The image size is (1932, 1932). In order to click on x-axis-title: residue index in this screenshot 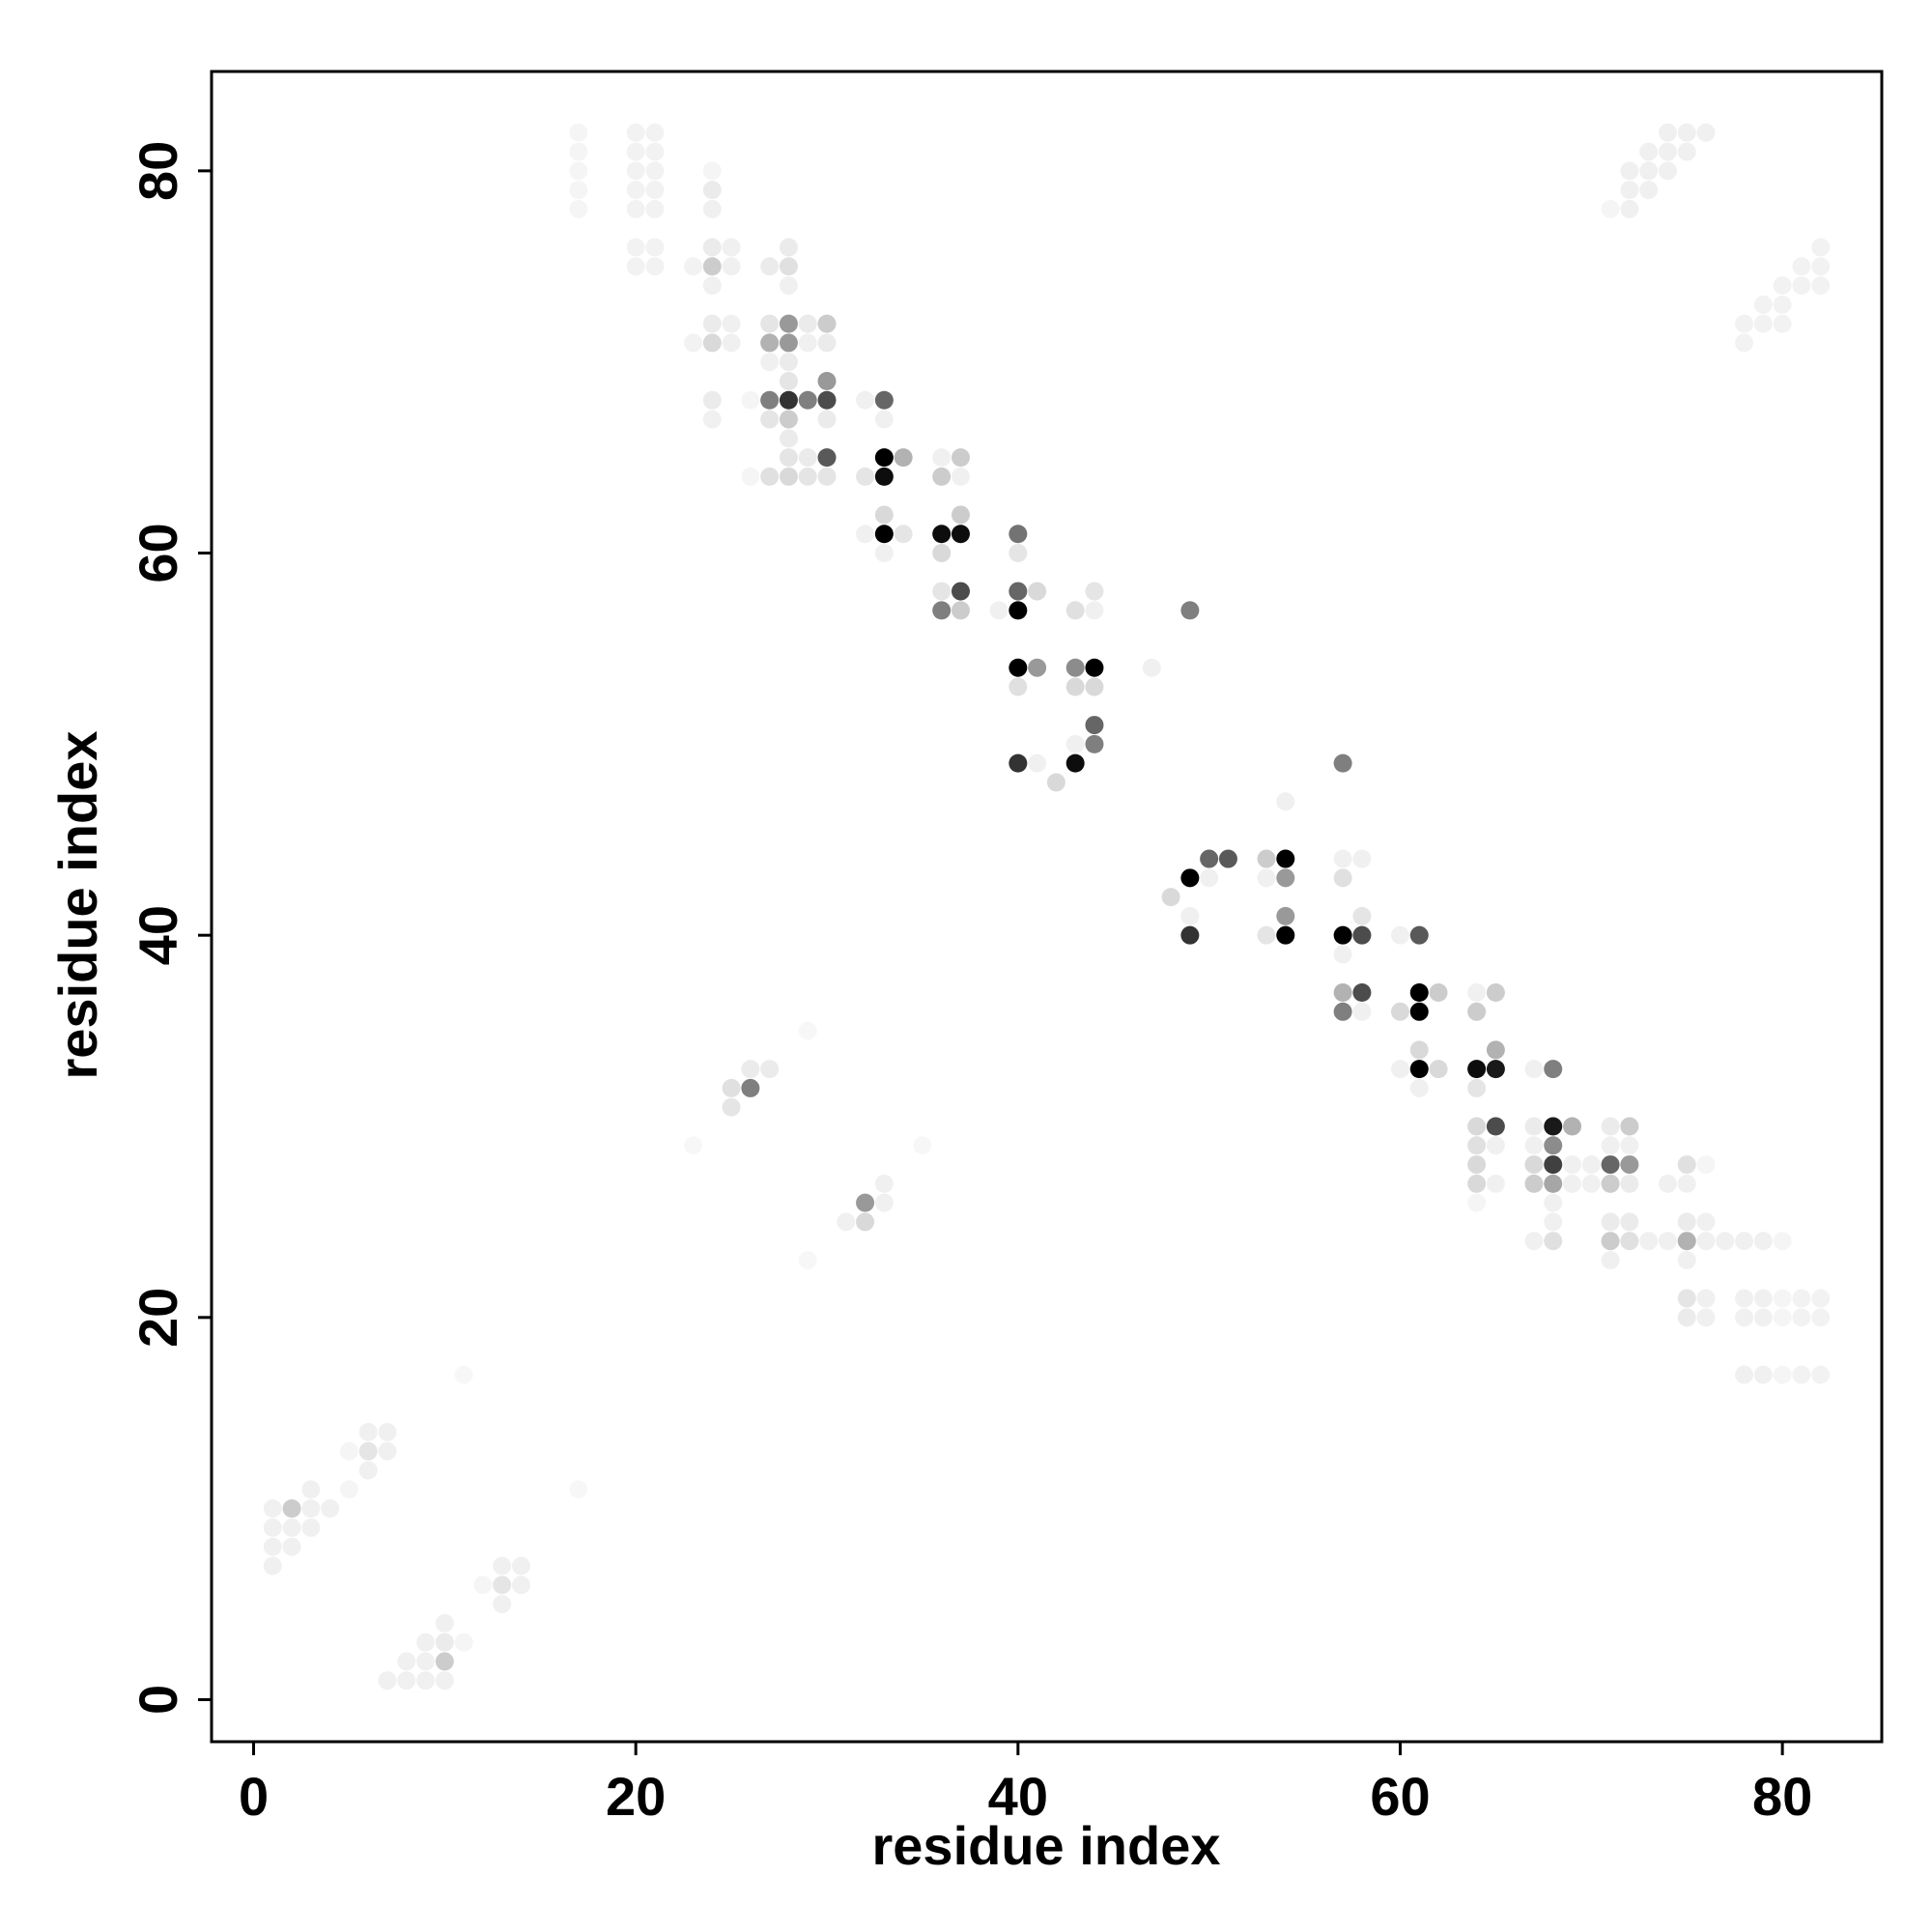, I will do `click(1045, 1845)`.